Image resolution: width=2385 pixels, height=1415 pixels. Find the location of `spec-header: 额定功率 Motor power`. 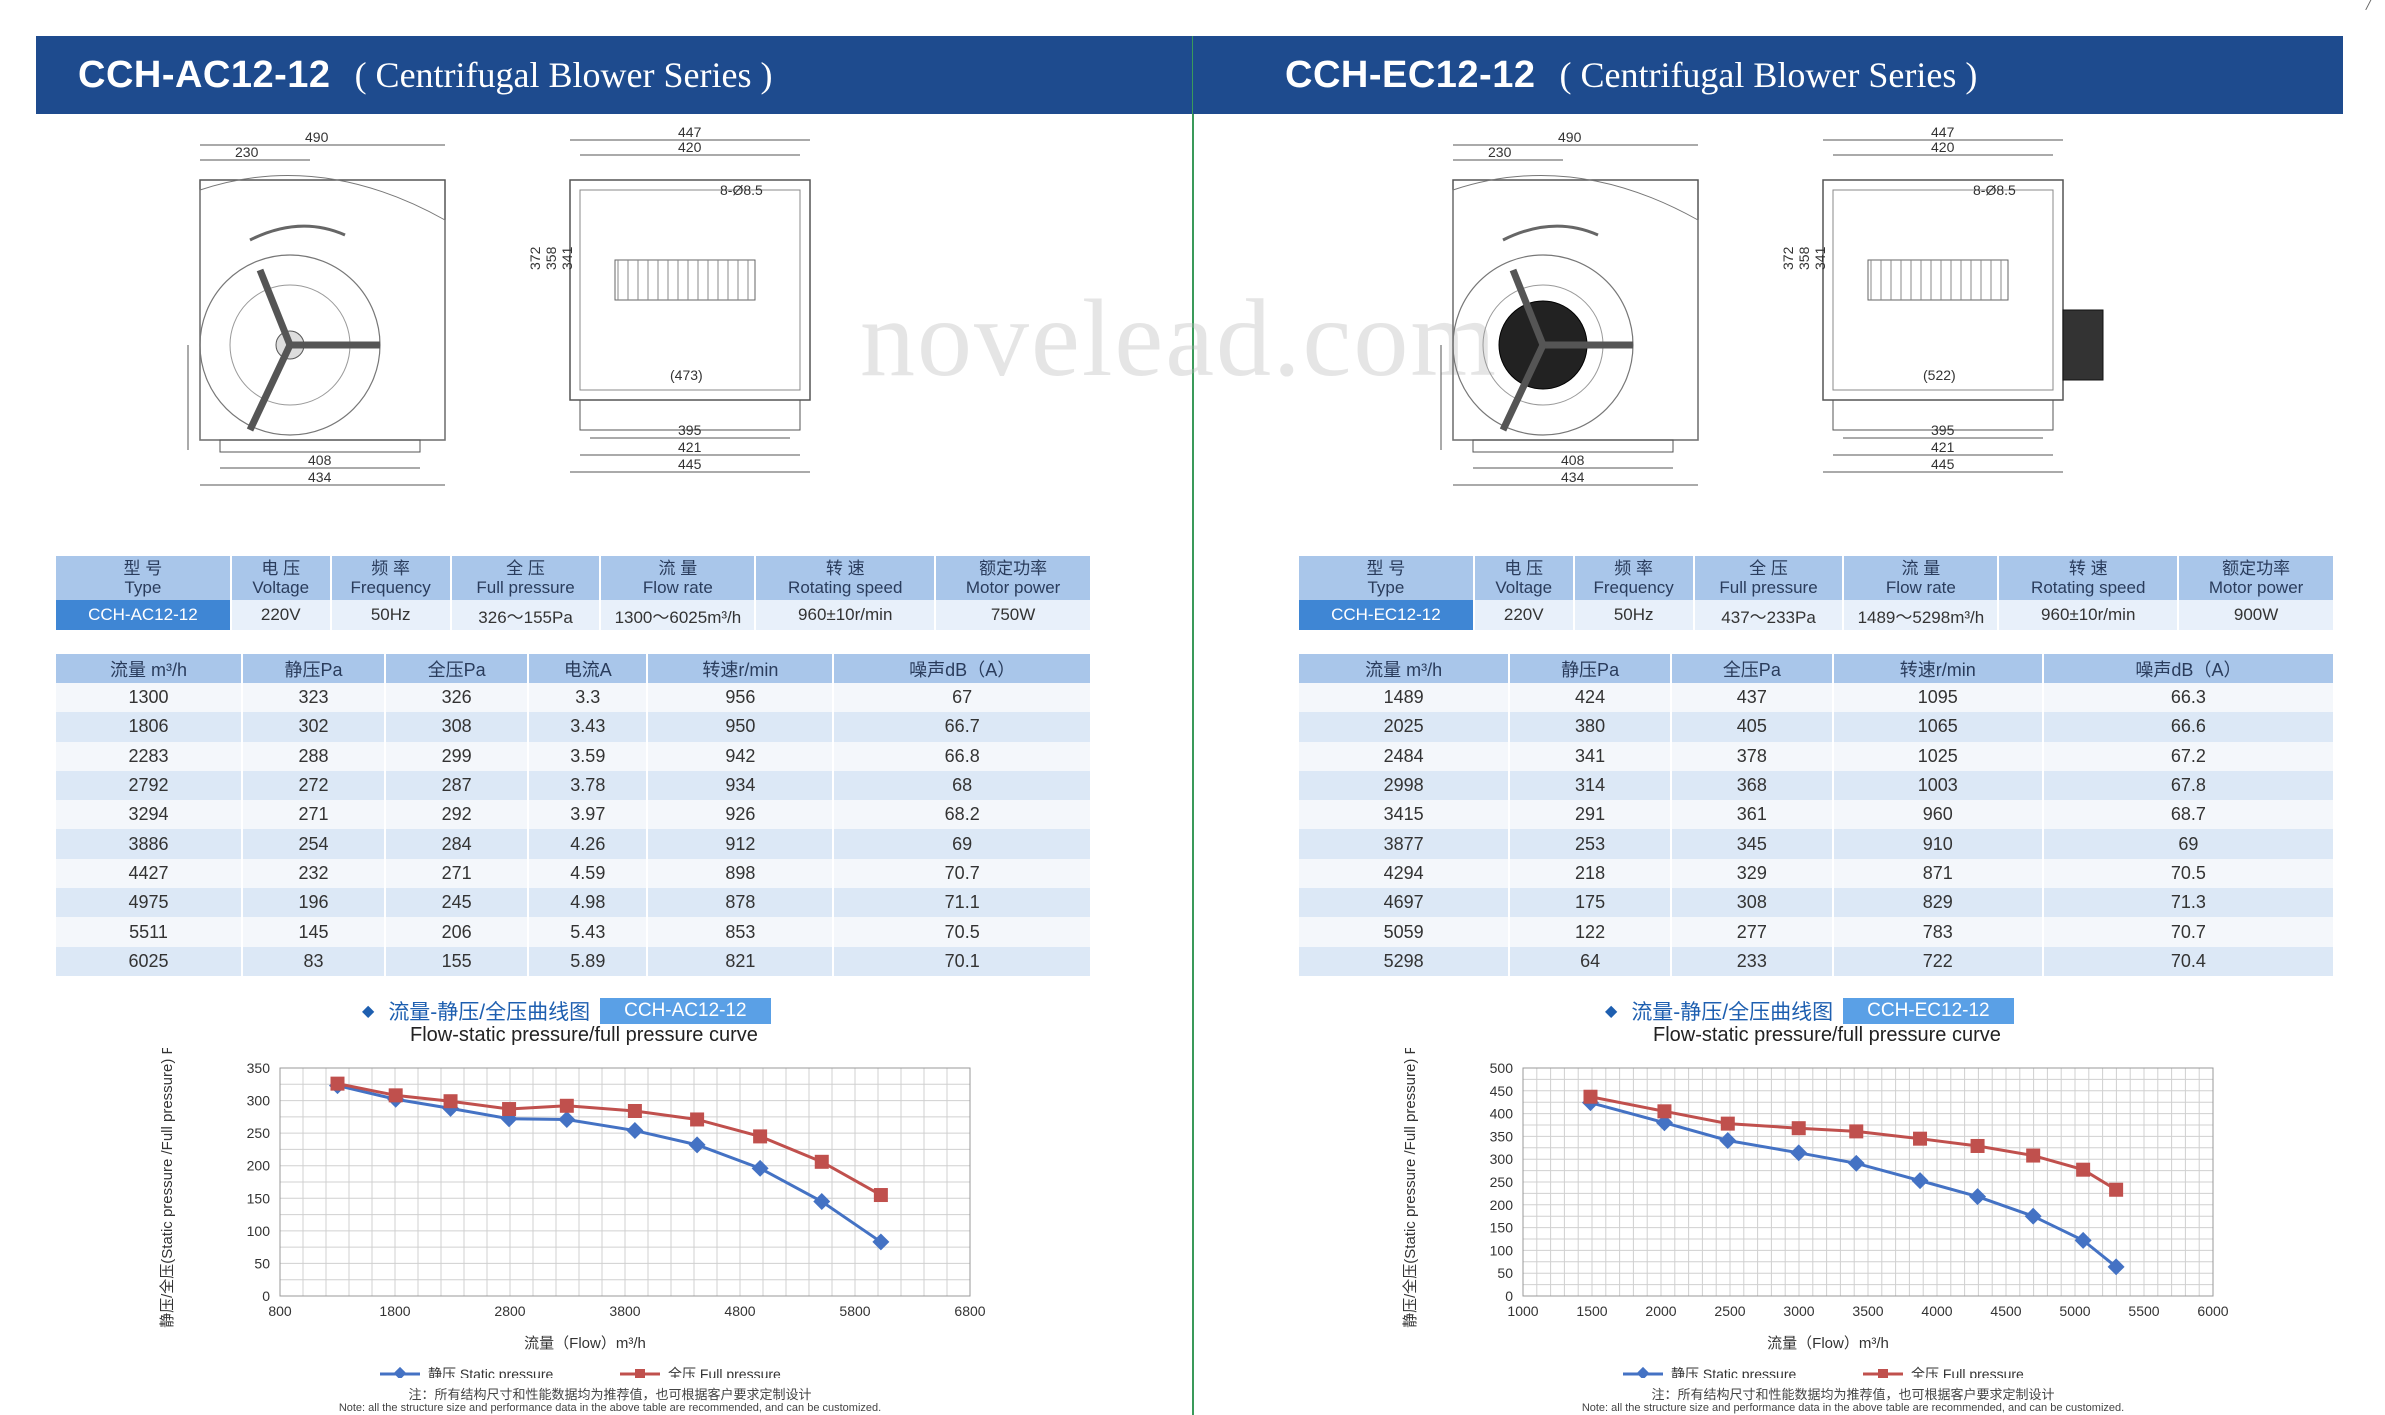

spec-header: 额定功率 Motor power is located at coordinates (1013, 578).